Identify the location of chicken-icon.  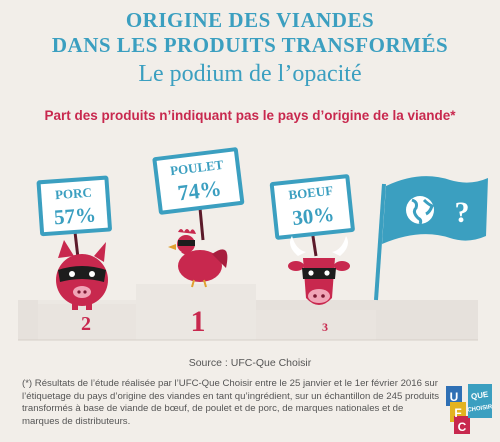
(198, 258).